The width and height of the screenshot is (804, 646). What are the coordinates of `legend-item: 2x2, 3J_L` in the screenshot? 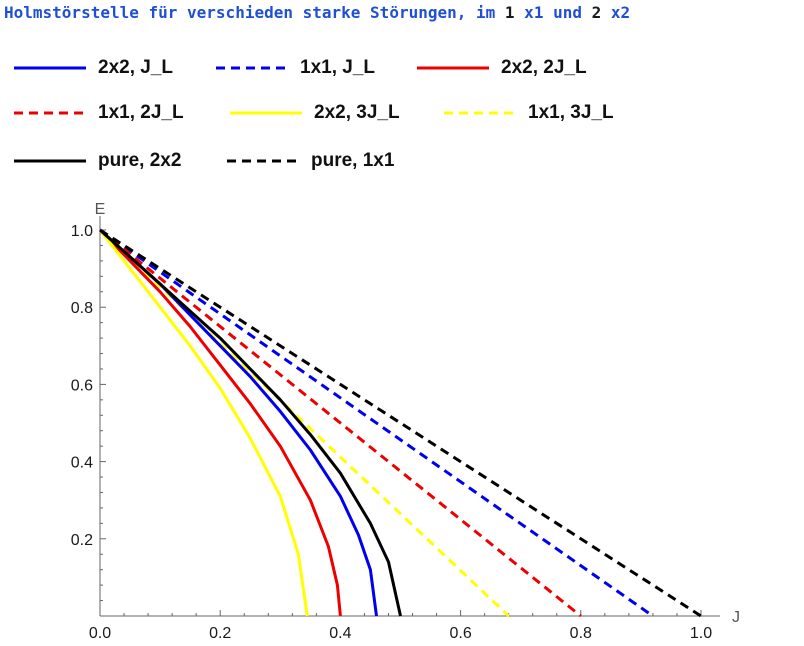 It's located at (333, 113).